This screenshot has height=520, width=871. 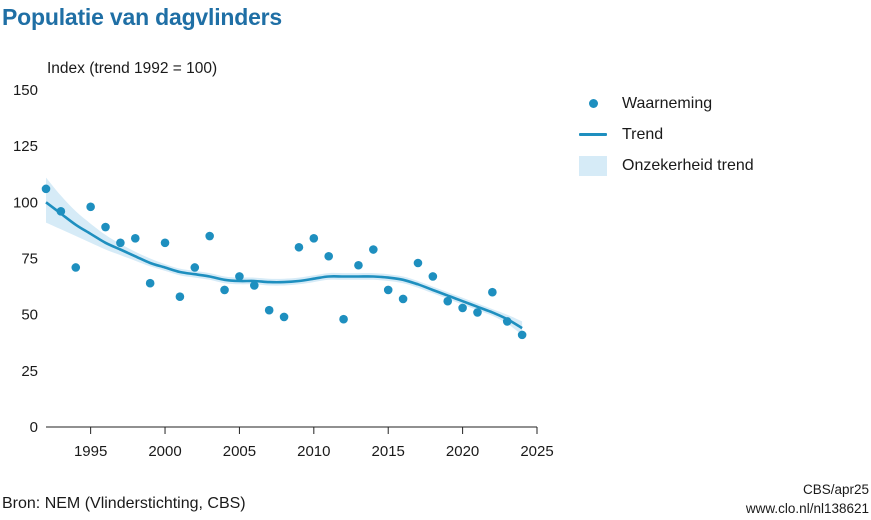 I want to click on credit-date: CBS/apr25, so click(x=835, y=489).